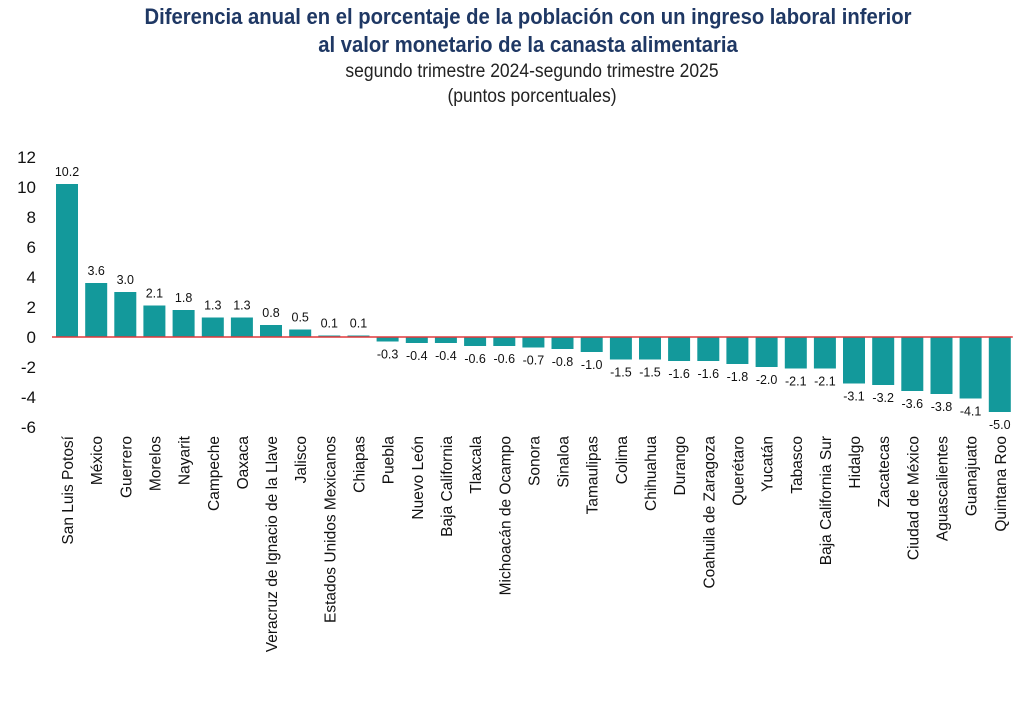  Describe the element at coordinates (28, 367) in the screenshot. I see `y-tick-label: -2` at that location.